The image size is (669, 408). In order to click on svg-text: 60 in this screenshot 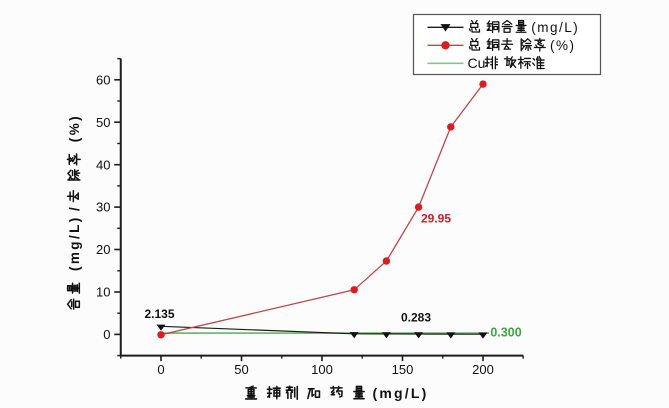, I will do `click(103, 79)`.